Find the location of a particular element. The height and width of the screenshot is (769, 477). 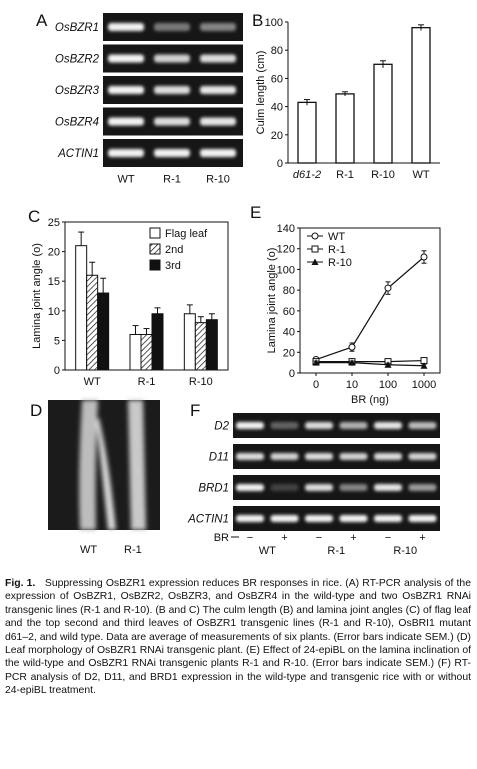

y-axis-label: Lamina joint angle (o) is located at coordinates (37, 296).